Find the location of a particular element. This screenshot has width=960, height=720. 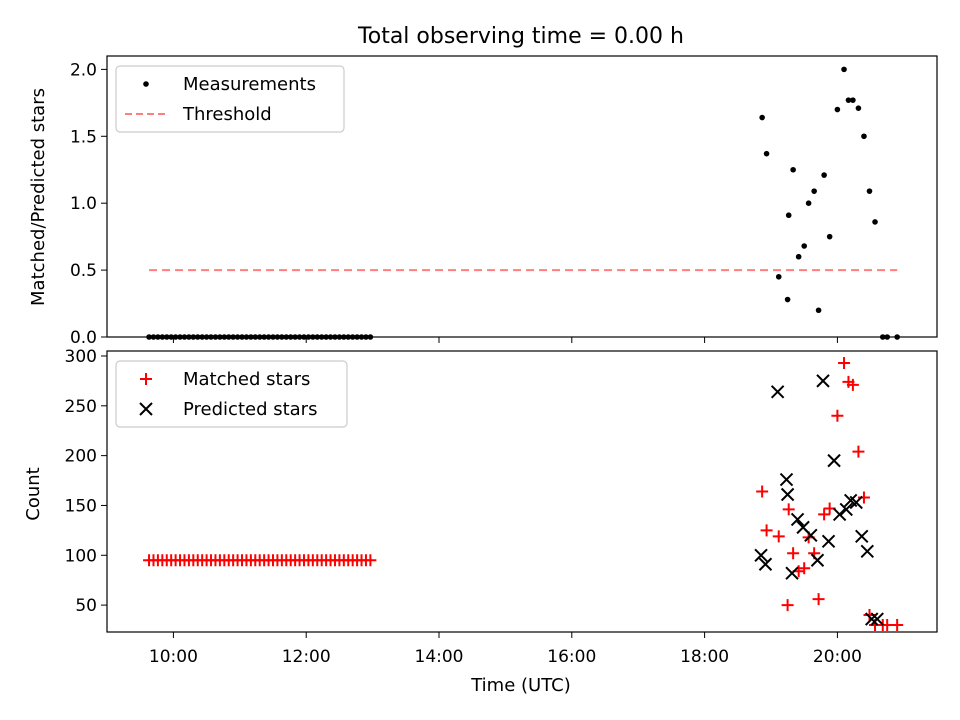

x-tick-label: 10:00 is located at coordinates (173, 657).